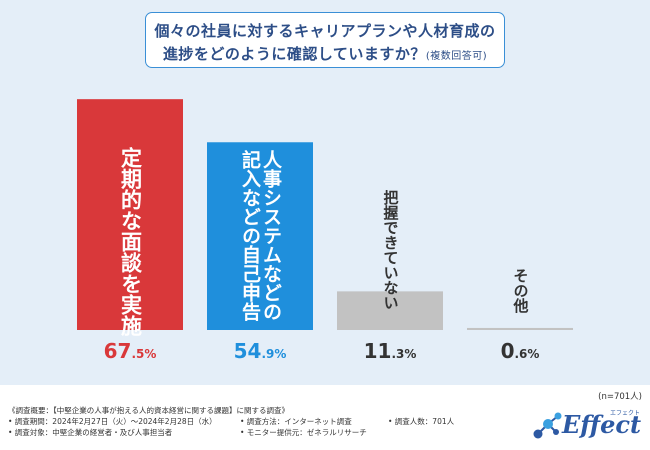 This screenshot has height=450, width=650. Describe the element at coordinates (377, 351) in the screenshot. I see `value-label-3-int: 11` at that location.